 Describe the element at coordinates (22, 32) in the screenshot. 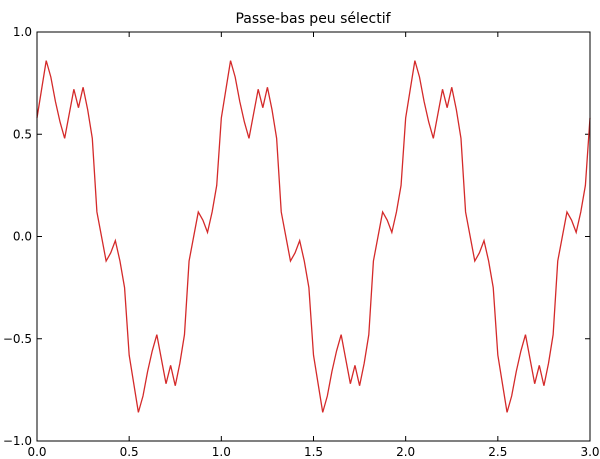

I see `y-tick-label: 1.0` at that location.